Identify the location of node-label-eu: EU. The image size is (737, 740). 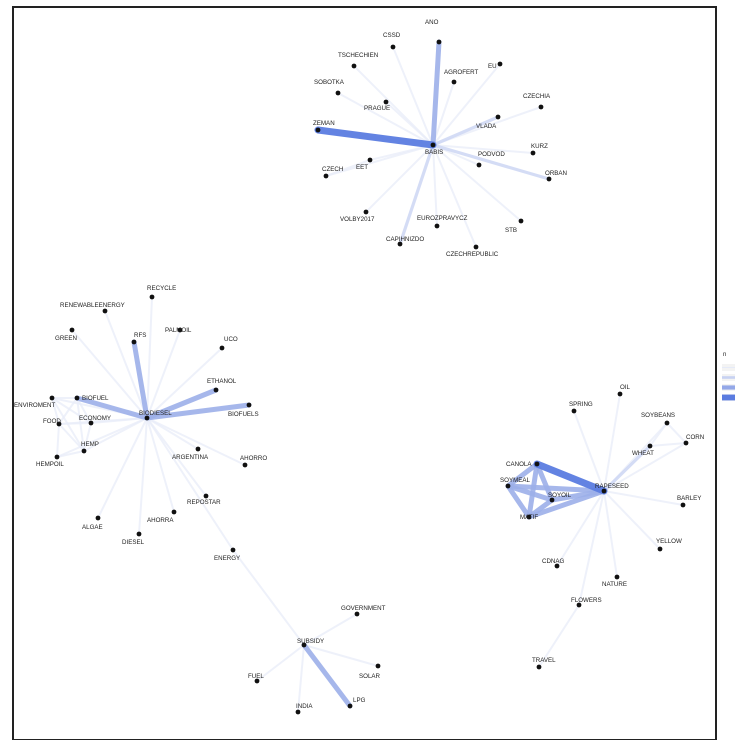
(492, 66).